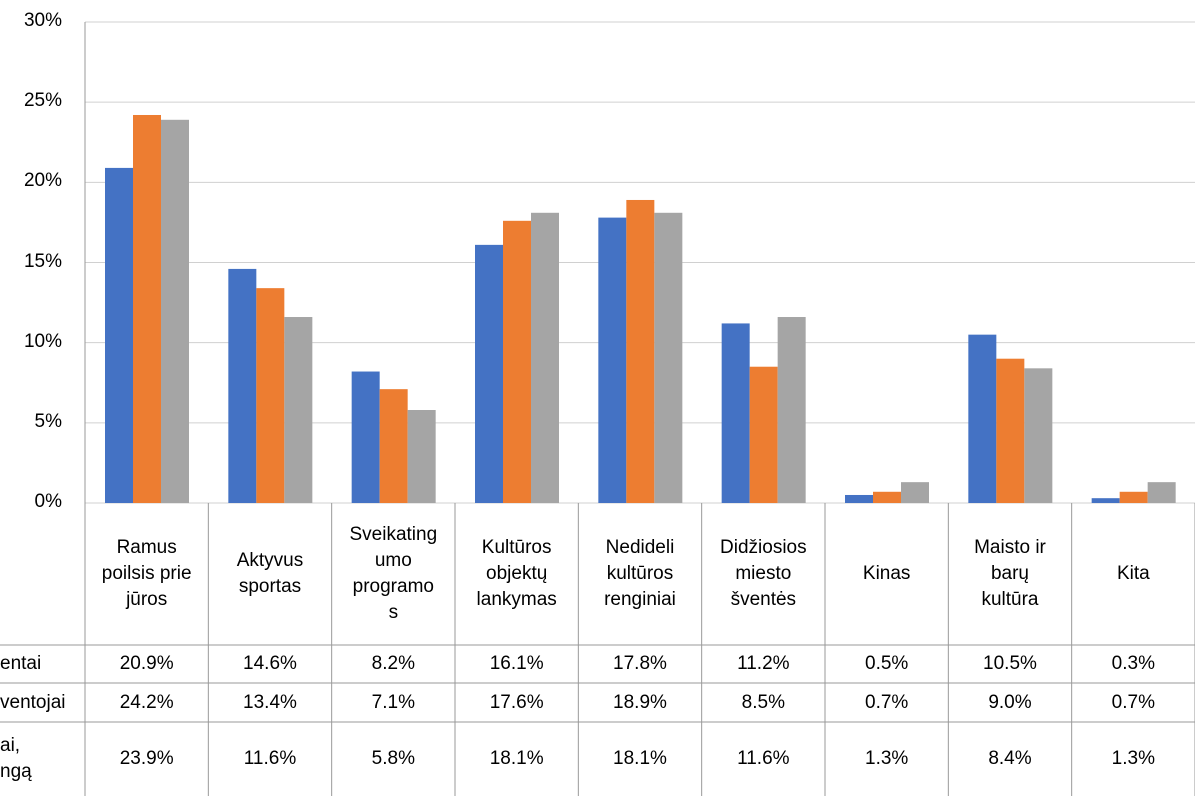  I want to click on data-label: 8.4%, so click(1010, 758).